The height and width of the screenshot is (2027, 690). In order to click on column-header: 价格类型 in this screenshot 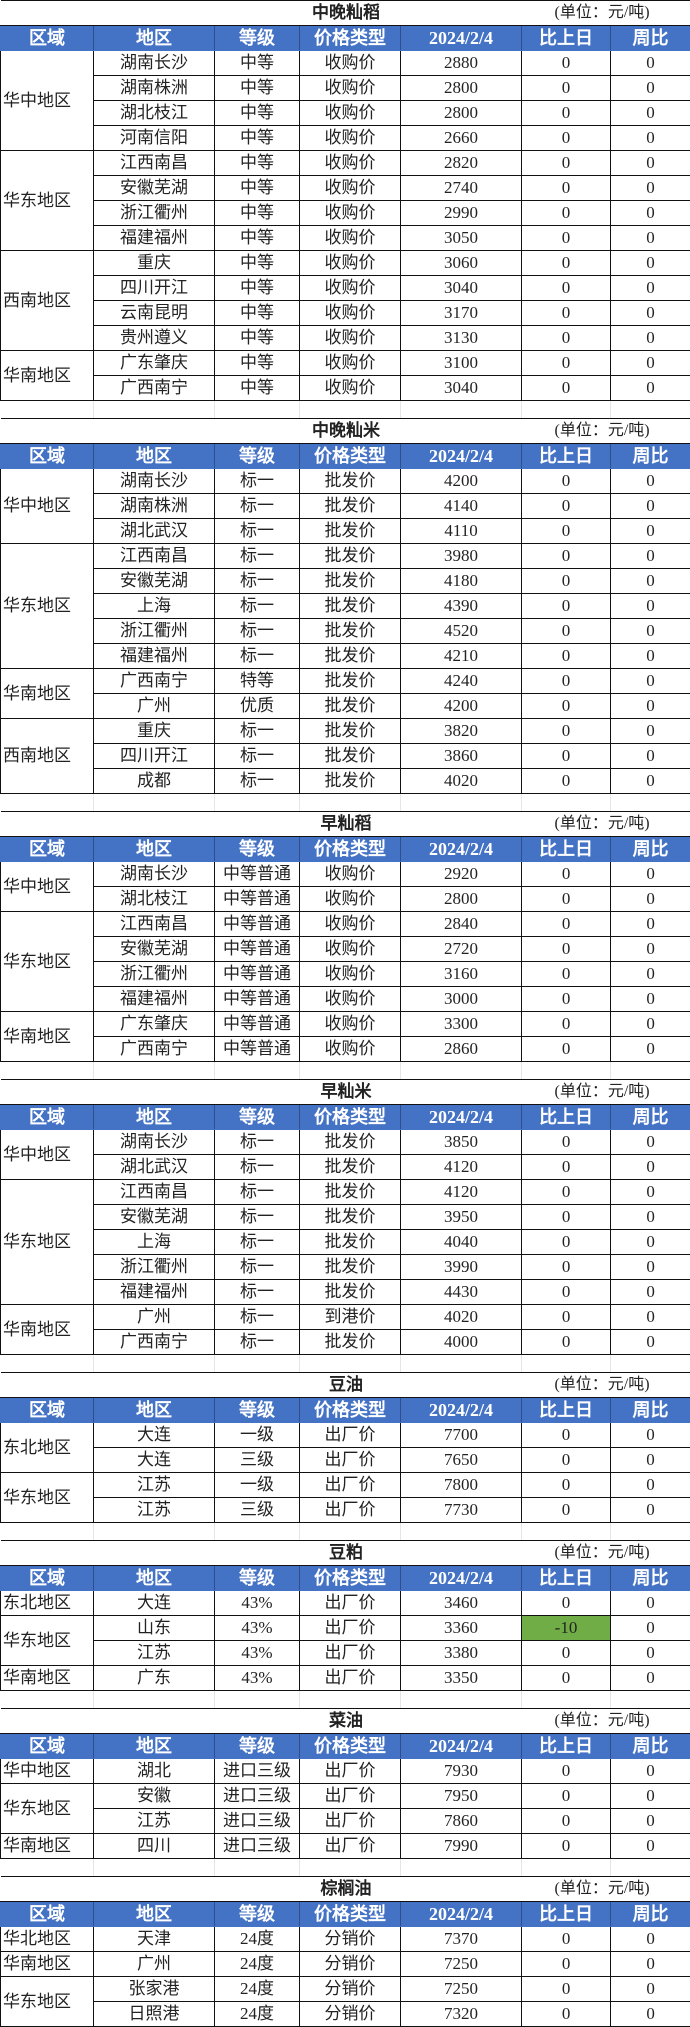, I will do `click(350, 1914)`.